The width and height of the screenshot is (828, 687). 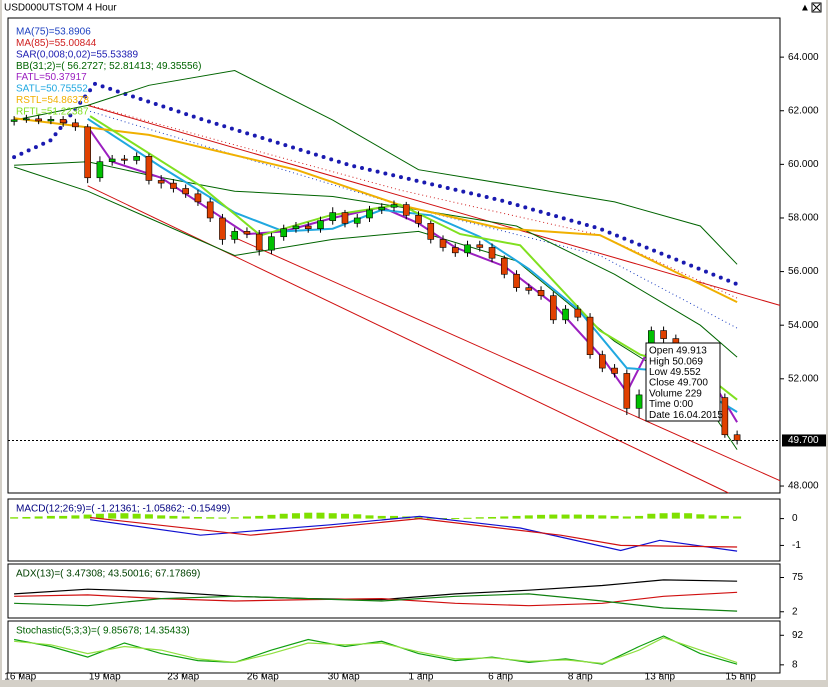 What do you see at coordinates (421, 677) in the screenshot?
I see `x-tick-label: 1 апр` at bounding box center [421, 677].